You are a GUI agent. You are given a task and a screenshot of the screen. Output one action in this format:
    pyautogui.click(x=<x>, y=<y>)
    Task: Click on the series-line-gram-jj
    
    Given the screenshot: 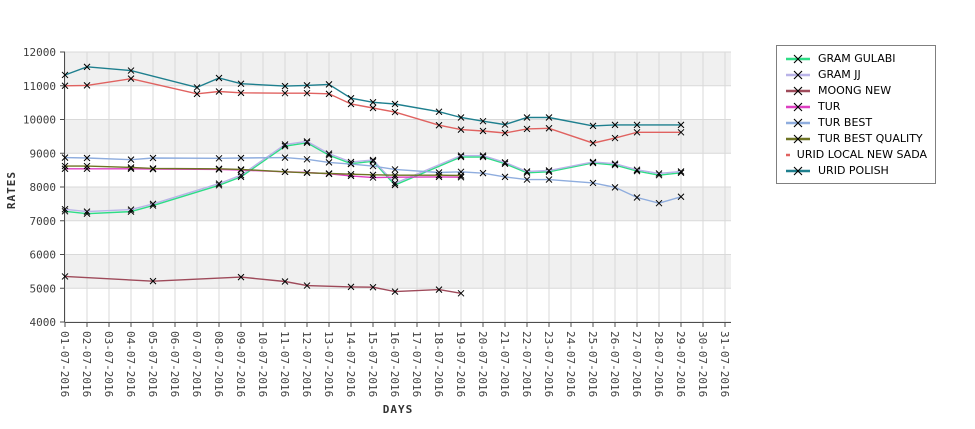 What is the action you would take?
    pyautogui.click(x=373, y=176)
    